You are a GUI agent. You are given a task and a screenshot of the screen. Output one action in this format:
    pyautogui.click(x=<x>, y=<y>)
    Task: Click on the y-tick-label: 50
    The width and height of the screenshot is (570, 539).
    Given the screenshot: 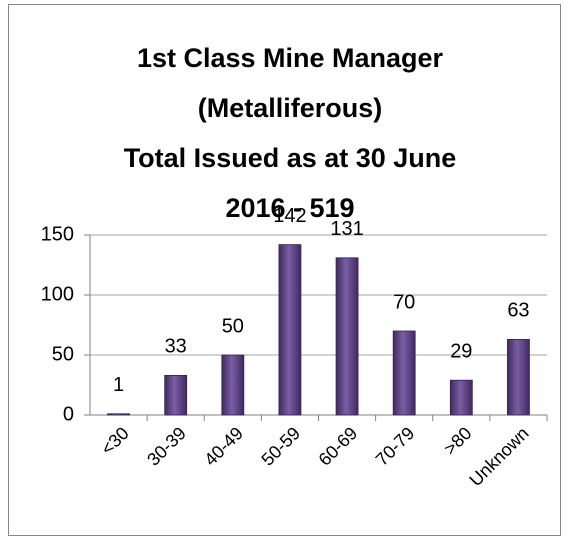 What is the action you would take?
    pyautogui.click(x=63, y=354)
    